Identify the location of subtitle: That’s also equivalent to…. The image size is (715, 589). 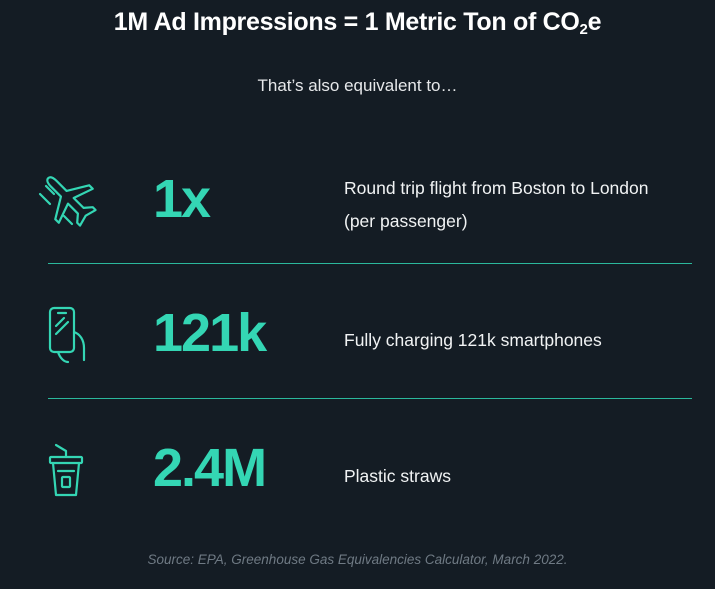
(357, 85).